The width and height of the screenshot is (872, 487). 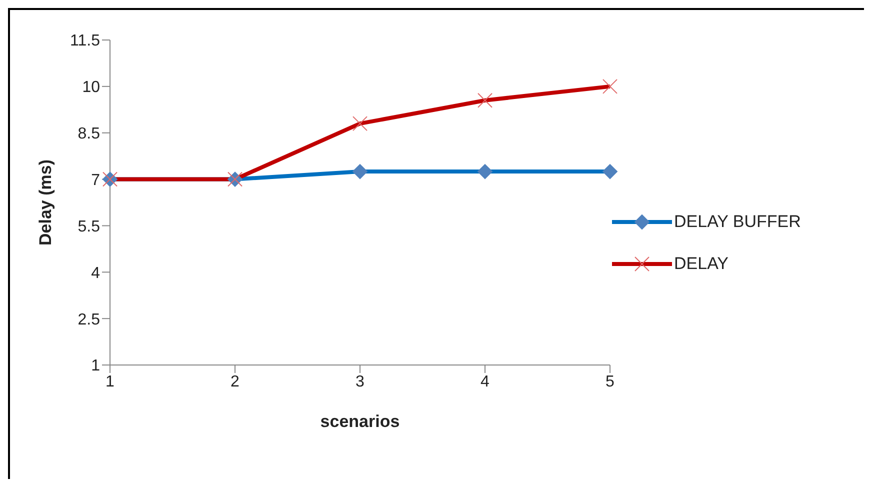 What do you see at coordinates (235, 381) in the screenshot?
I see `x-tick-label: 2` at bounding box center [235, 381].